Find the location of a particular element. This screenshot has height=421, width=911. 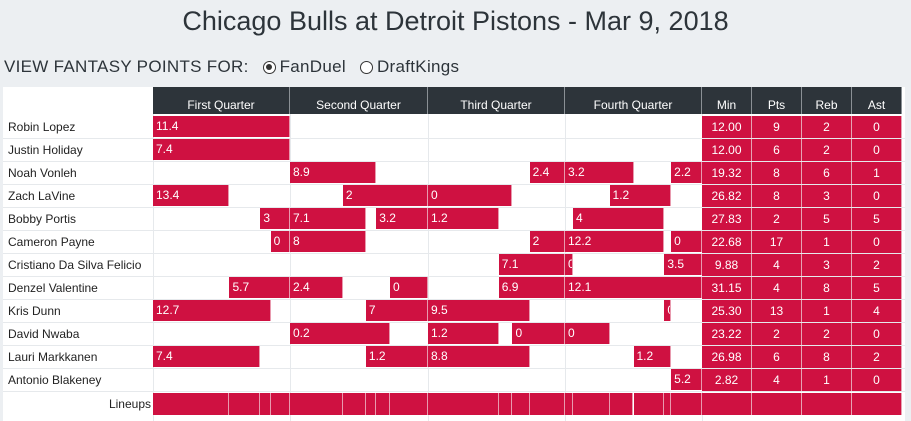

stint-bar: 2.2 is located at coordinates (686, 172).